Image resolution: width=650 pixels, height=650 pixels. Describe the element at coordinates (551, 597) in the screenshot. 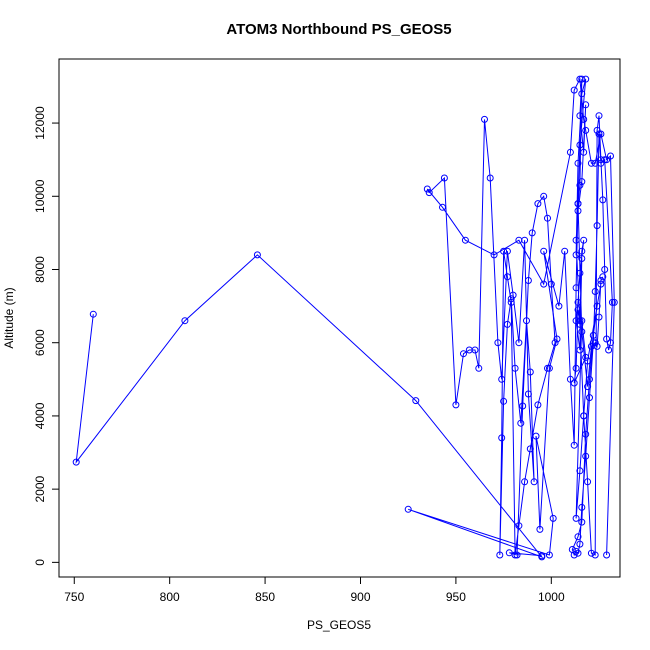

I see `x-tick-label: 1000` at that location.